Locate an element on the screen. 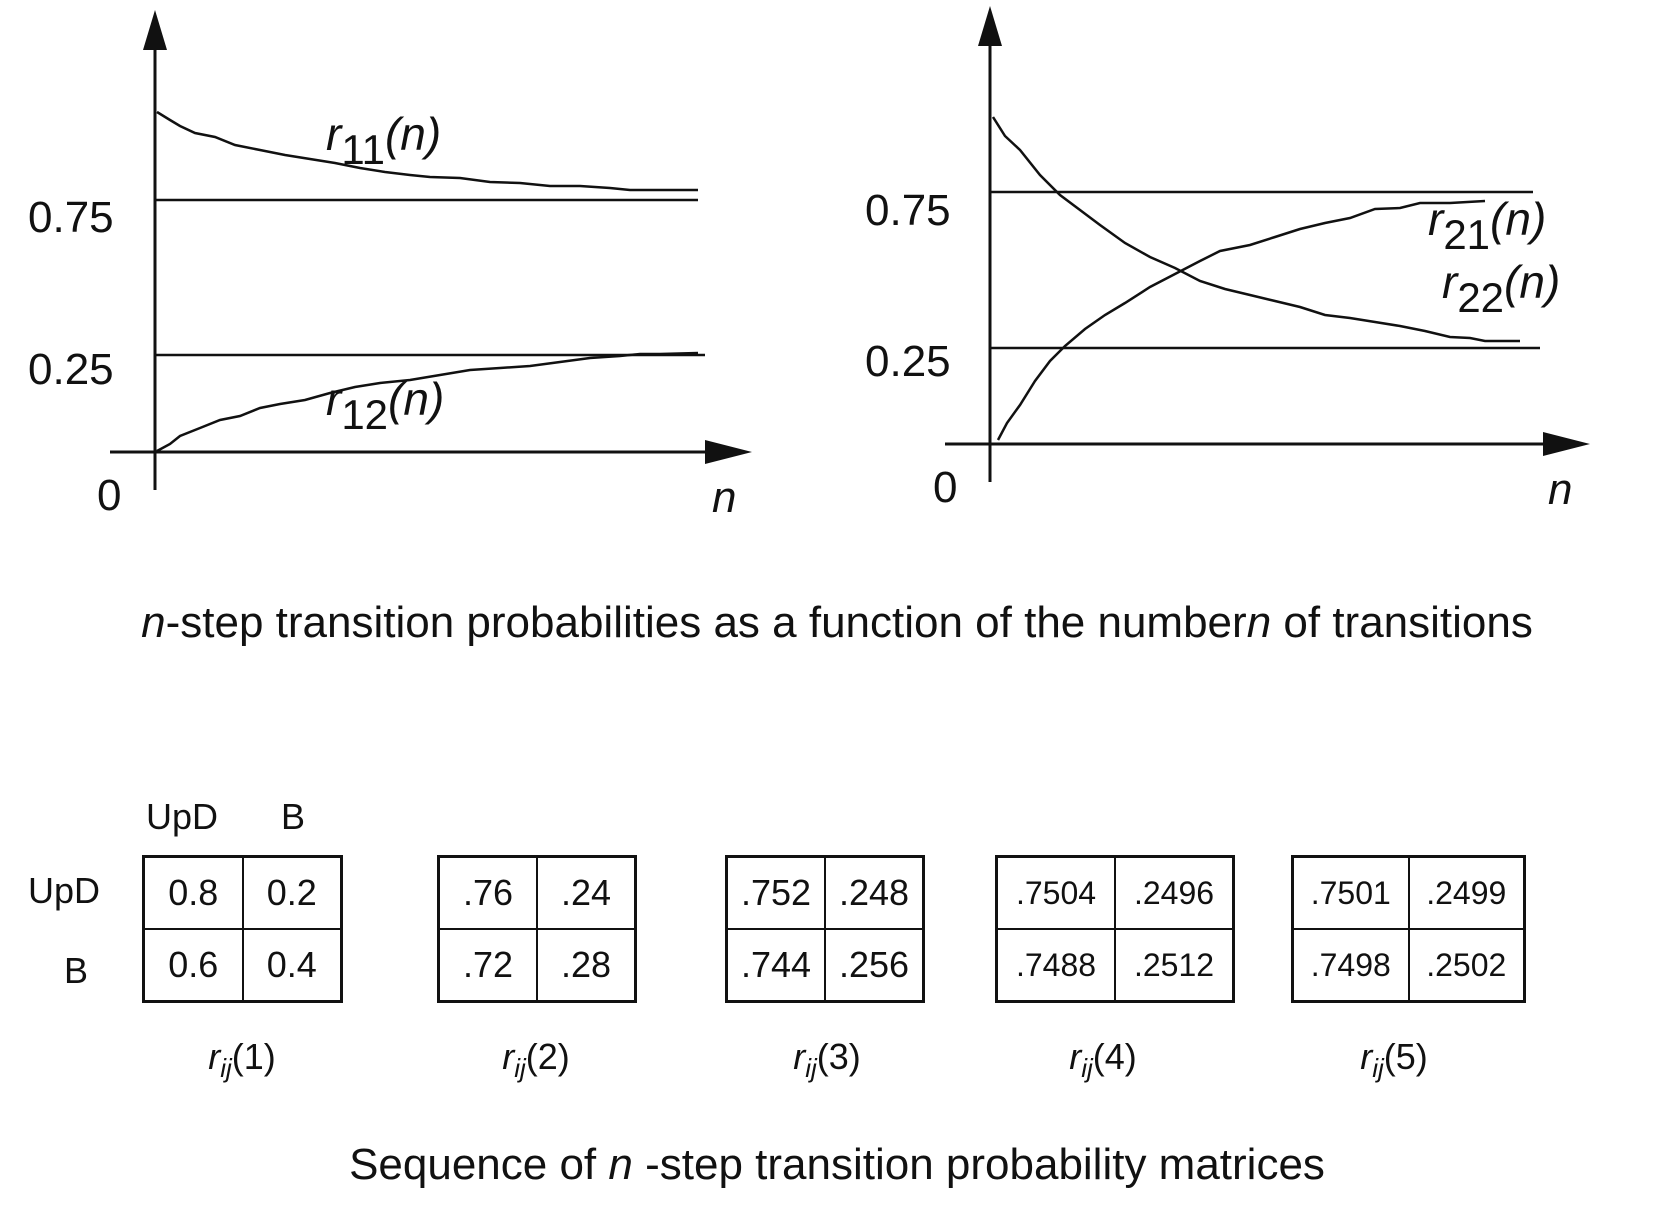 This screenshot has height=1212, width=1674. left-curve-r12 is located at coordinates (427, 402).